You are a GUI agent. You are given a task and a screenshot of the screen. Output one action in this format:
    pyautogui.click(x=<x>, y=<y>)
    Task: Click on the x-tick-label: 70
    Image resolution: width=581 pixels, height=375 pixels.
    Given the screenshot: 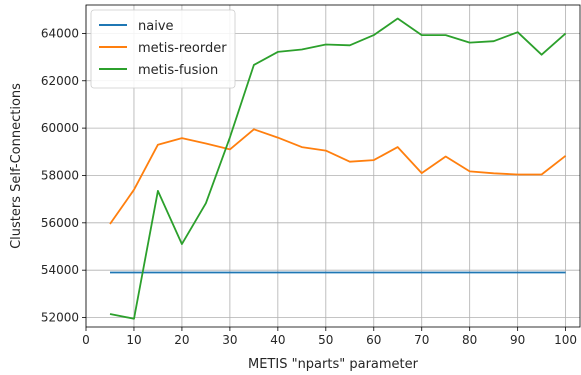 What is the action you would take?
    pyautogui.click(x=421, y=340)
    